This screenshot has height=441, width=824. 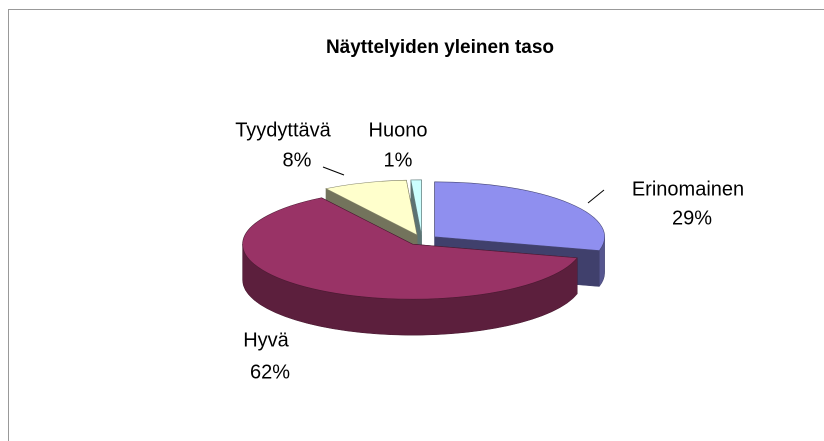 What do you see at coordinates (692, 218) in the screenshot?
I see `slice-value-label: 29%` at bounding box center [692, 218].